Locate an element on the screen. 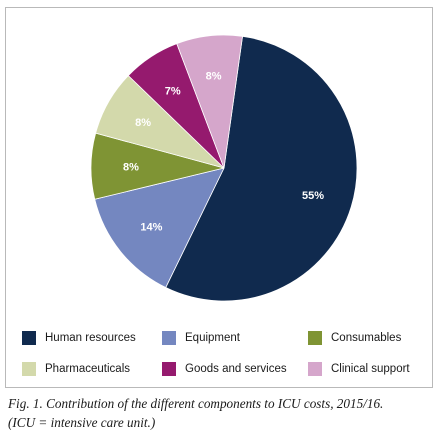 This screenshot has height=440, width=440. legend-item-human-resources: Human resources is located at coordinates (92, 338).